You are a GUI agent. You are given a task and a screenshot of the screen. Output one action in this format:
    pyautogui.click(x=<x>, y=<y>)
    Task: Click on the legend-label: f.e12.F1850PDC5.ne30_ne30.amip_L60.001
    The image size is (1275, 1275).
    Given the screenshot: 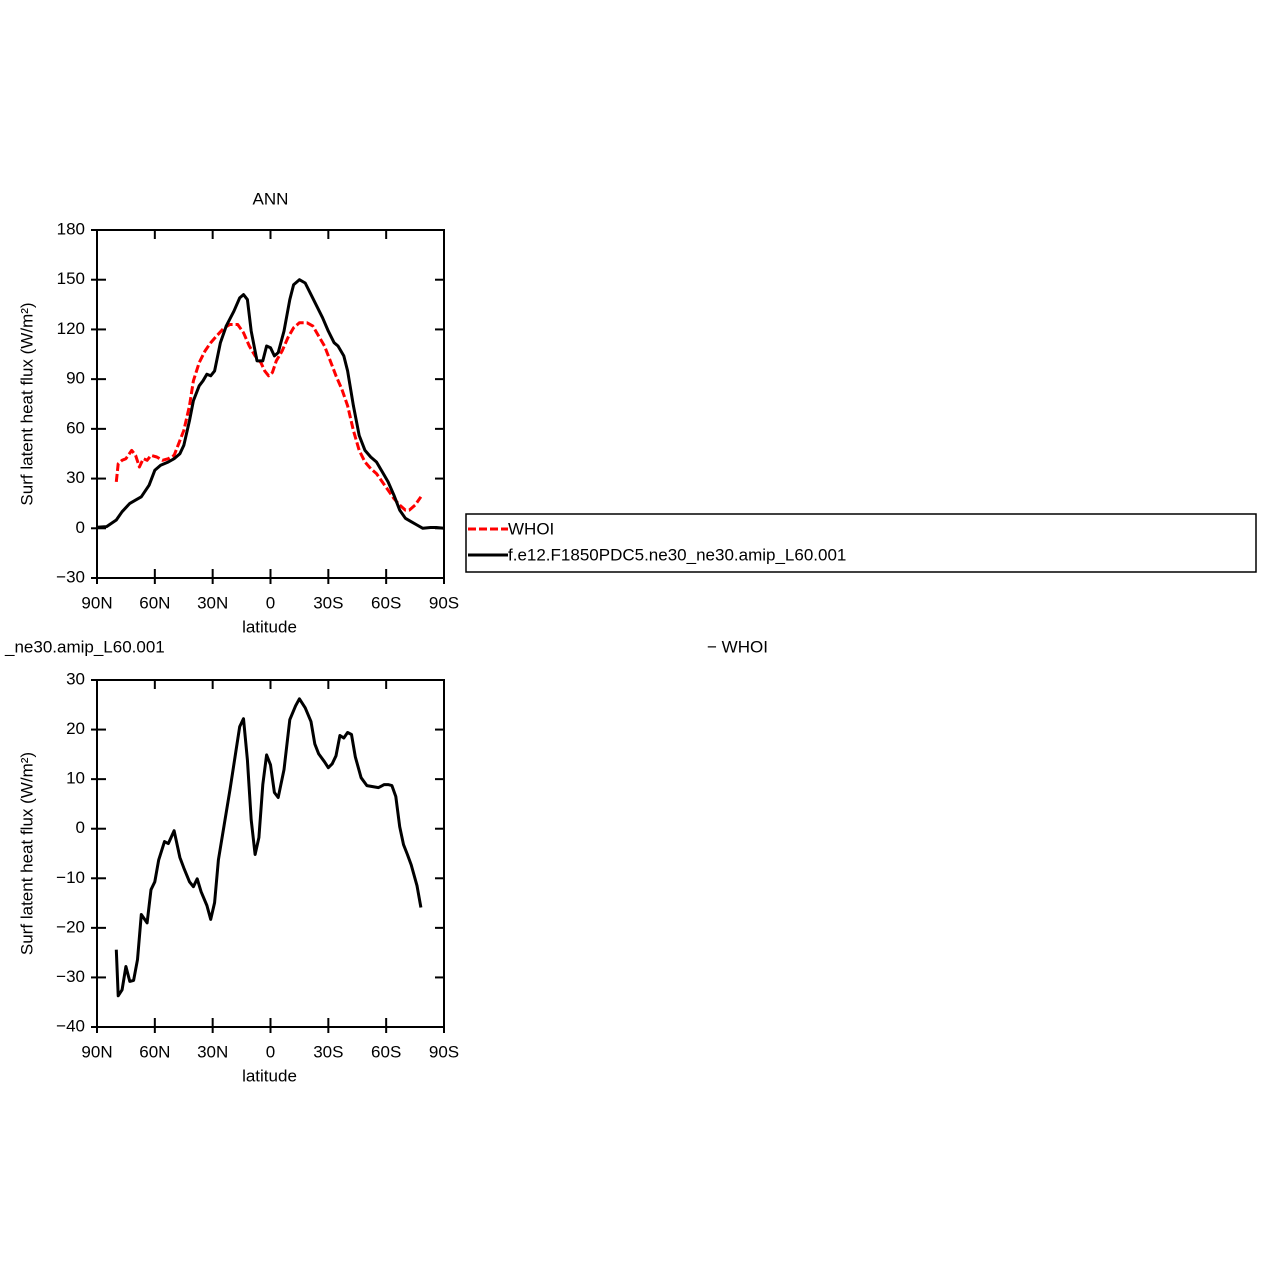 What is the action you would take?
    pyautogui.click(x=677, y=554)
    